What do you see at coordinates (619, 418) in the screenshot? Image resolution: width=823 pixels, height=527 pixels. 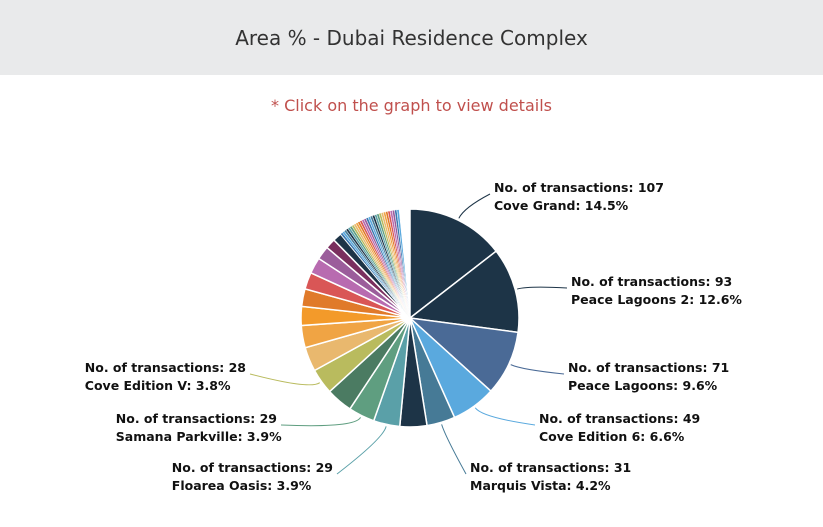 I see `slice-label-transactions: No. of transactions: 49` at bounding box center [619, 418].